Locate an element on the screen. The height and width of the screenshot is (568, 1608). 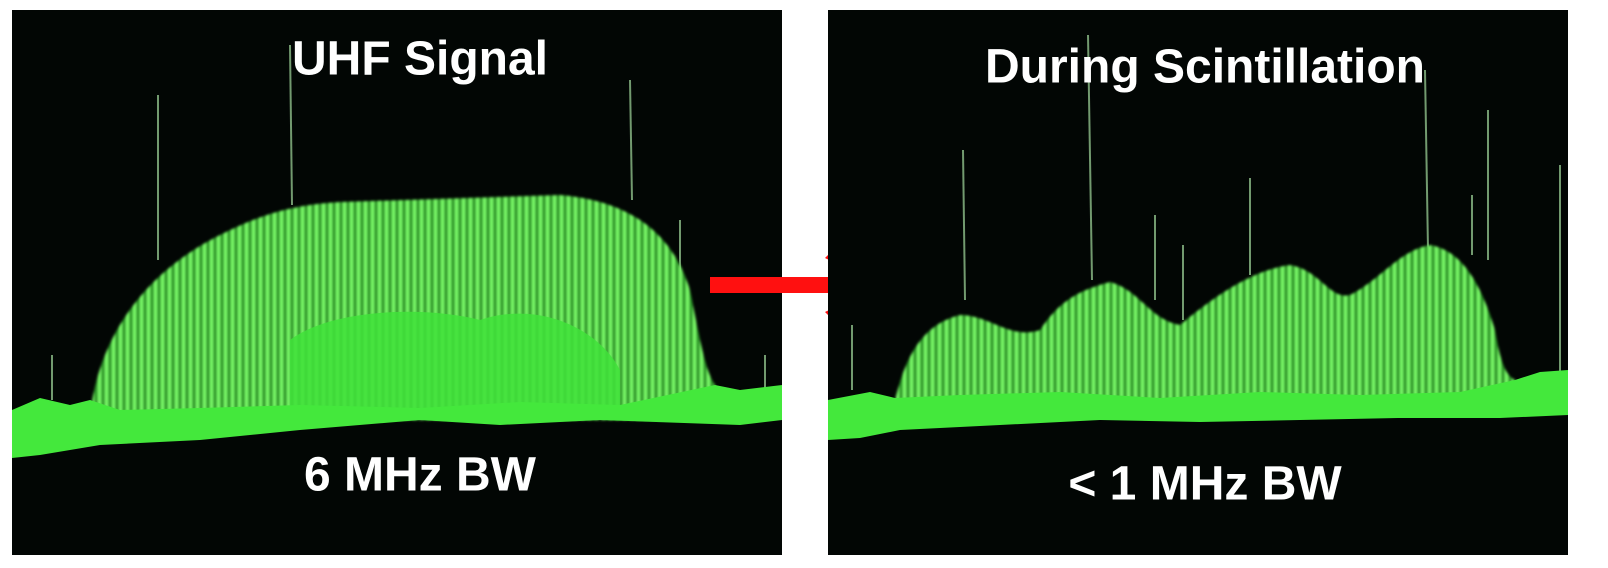
panel-caption: 6 MHz BW is located at coordinates (420, 475).